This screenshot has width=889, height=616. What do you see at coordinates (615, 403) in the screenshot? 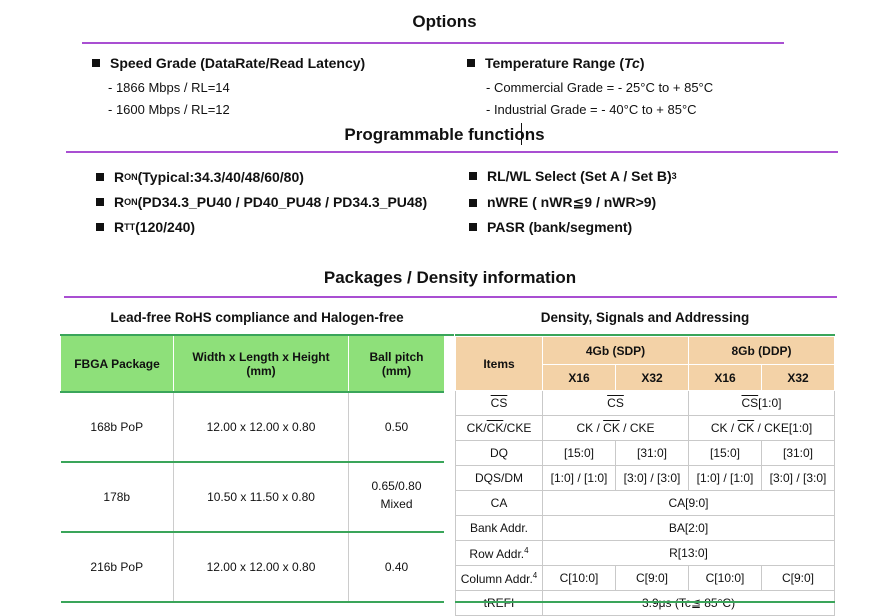
I see `value-cell: CS` at bounding box center [615, 403].